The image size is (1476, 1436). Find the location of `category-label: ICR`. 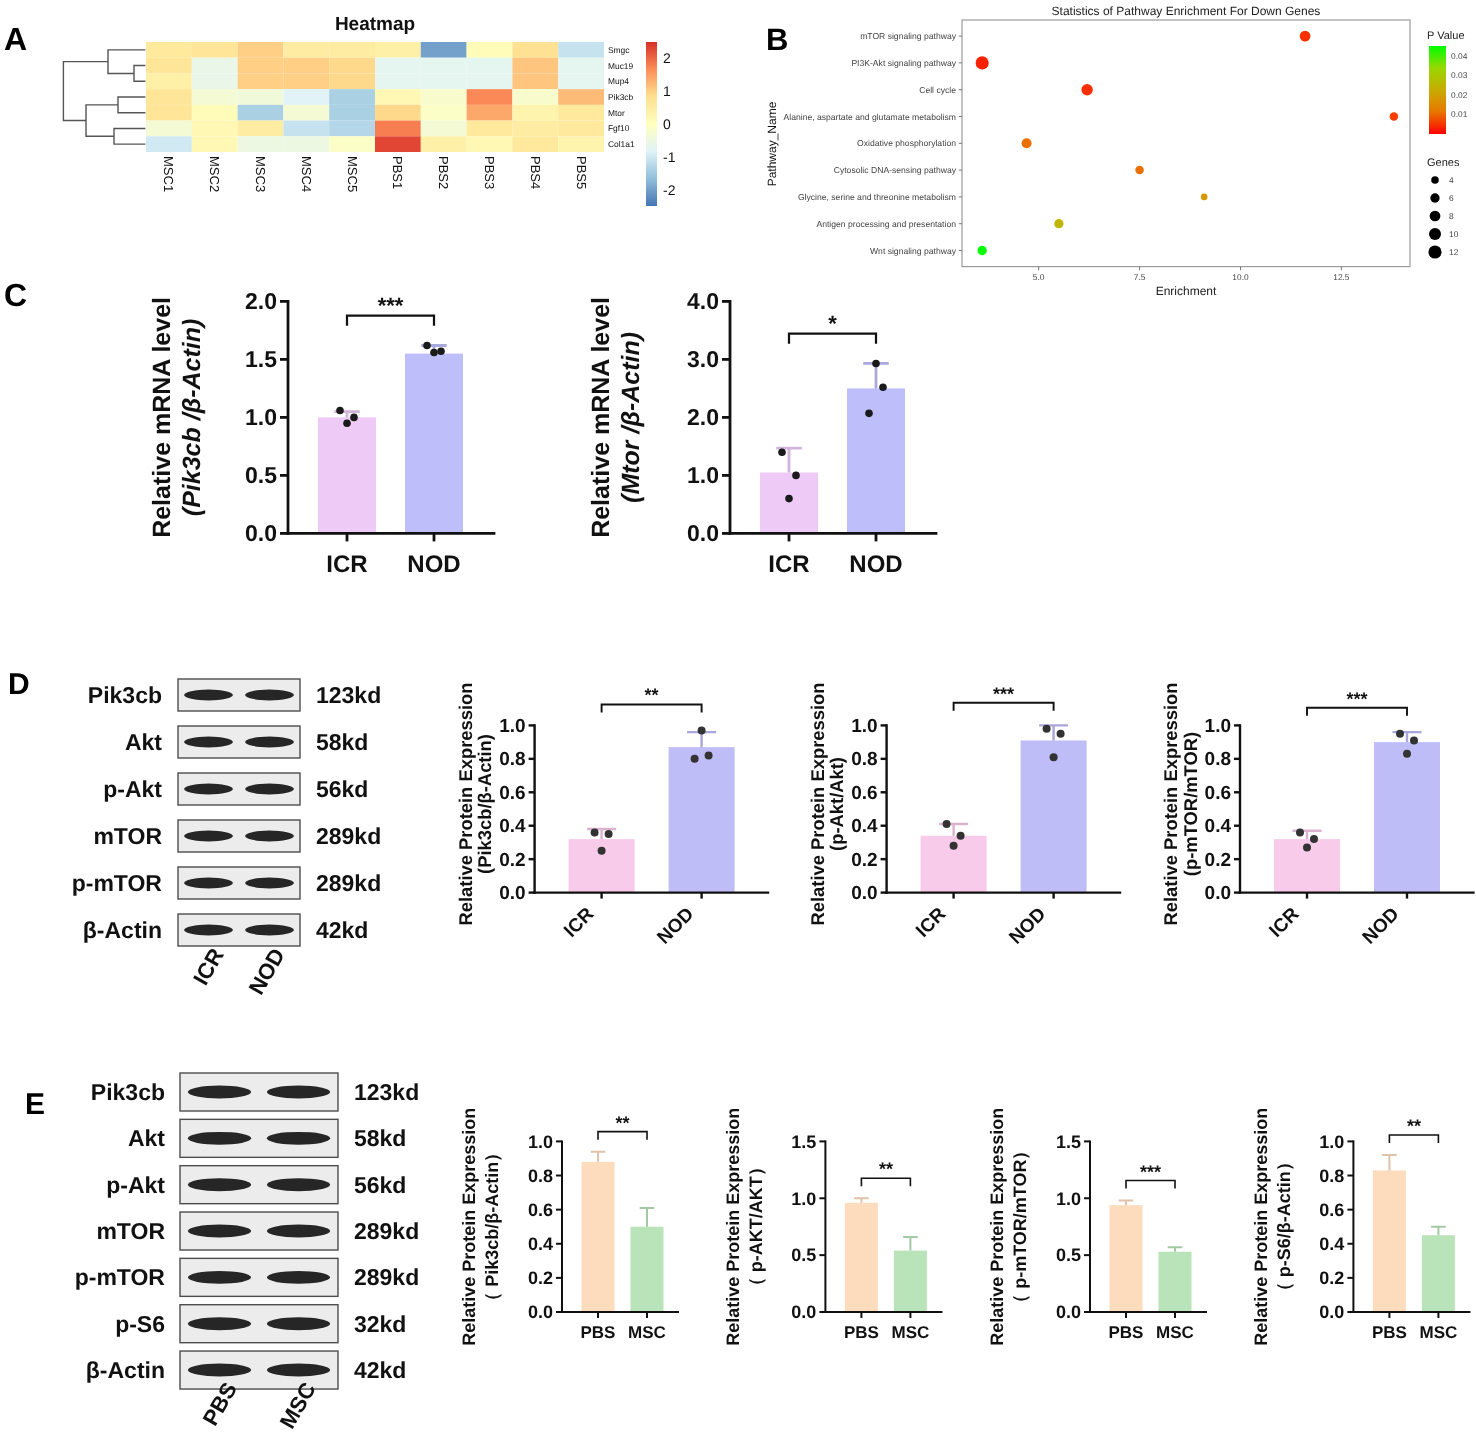

category-label: ICR is located at coordinates (209, 967).